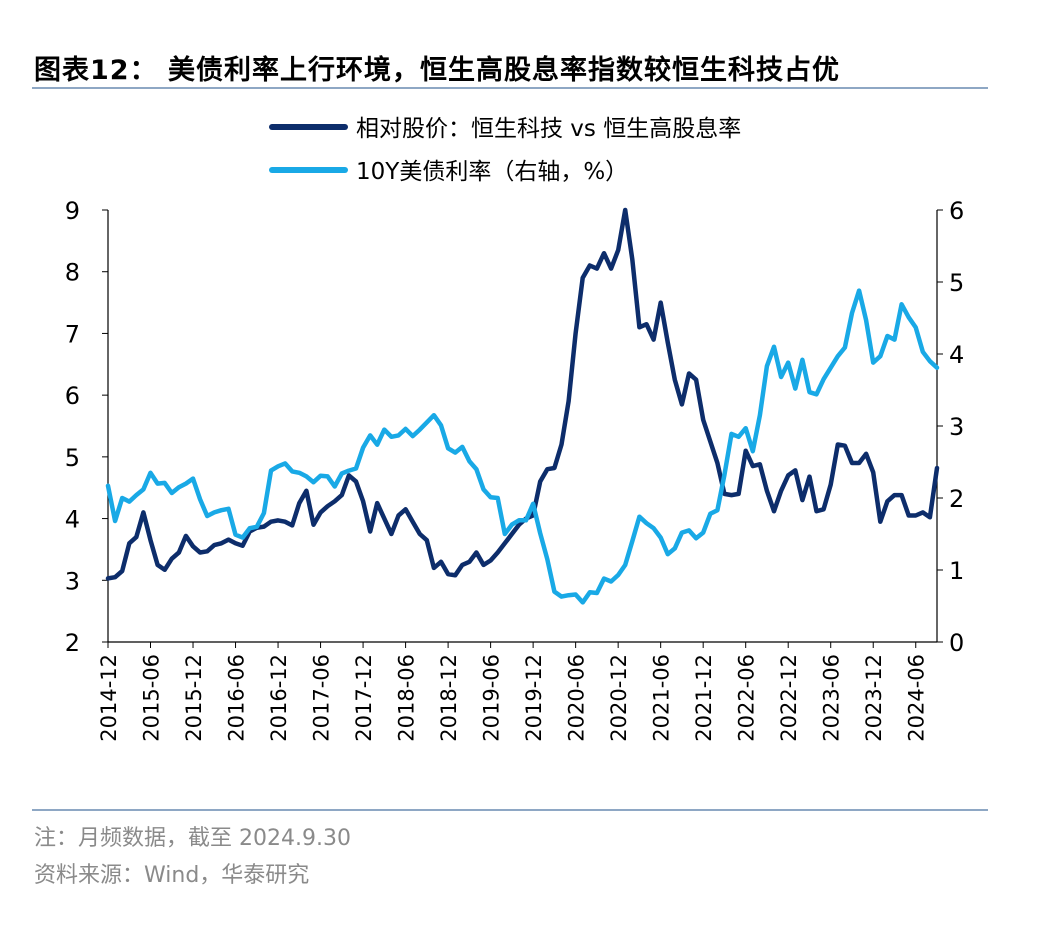  What do you see at coordinates (407, 698) in the screenshot?
I see `x-tick-label: 2018-06` at bounding box center [407, 698].